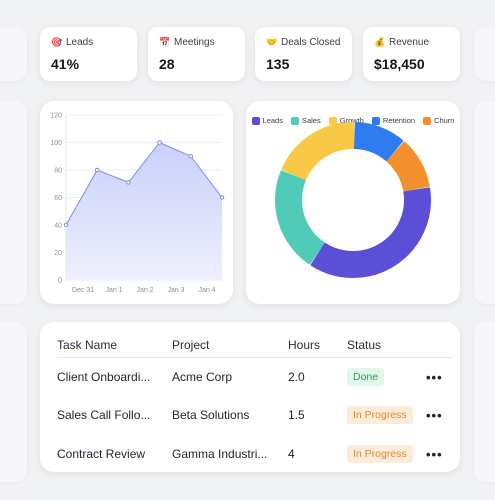 Image resolution: width=495 pixels, height=500 pixels. What do you see at coordinates (484, 54) in the screenshot?
I see `background-card-right-top` at bounding box center [484, 54].